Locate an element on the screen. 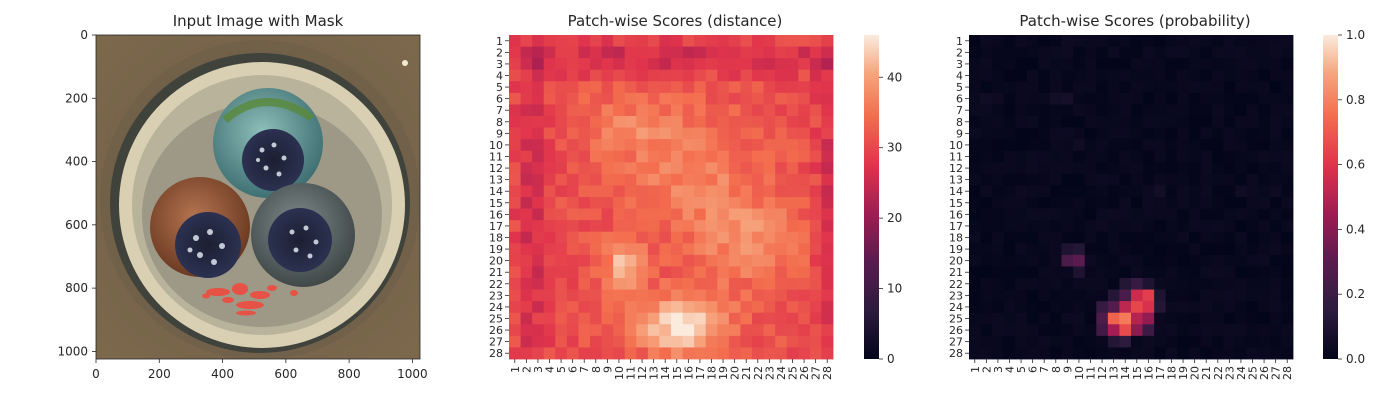 The height and width of the screenshot is (400, 1400). colorbar-tick-label: 10 is located at coordinates (894, 289).